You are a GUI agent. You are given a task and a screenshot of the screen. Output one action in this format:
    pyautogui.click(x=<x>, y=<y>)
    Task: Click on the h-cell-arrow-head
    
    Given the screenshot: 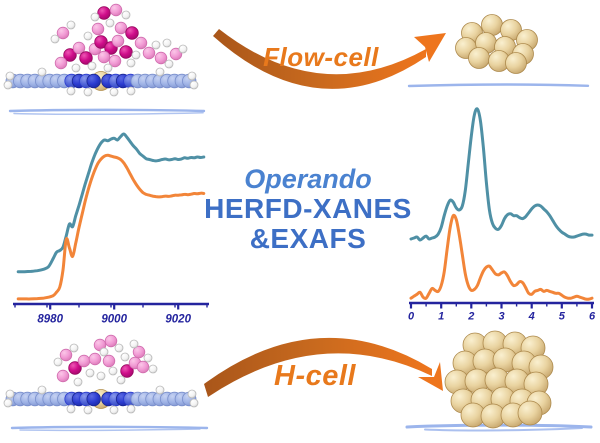 What is the action you would take?
    pyautogui.click(x=430, y=376)
    